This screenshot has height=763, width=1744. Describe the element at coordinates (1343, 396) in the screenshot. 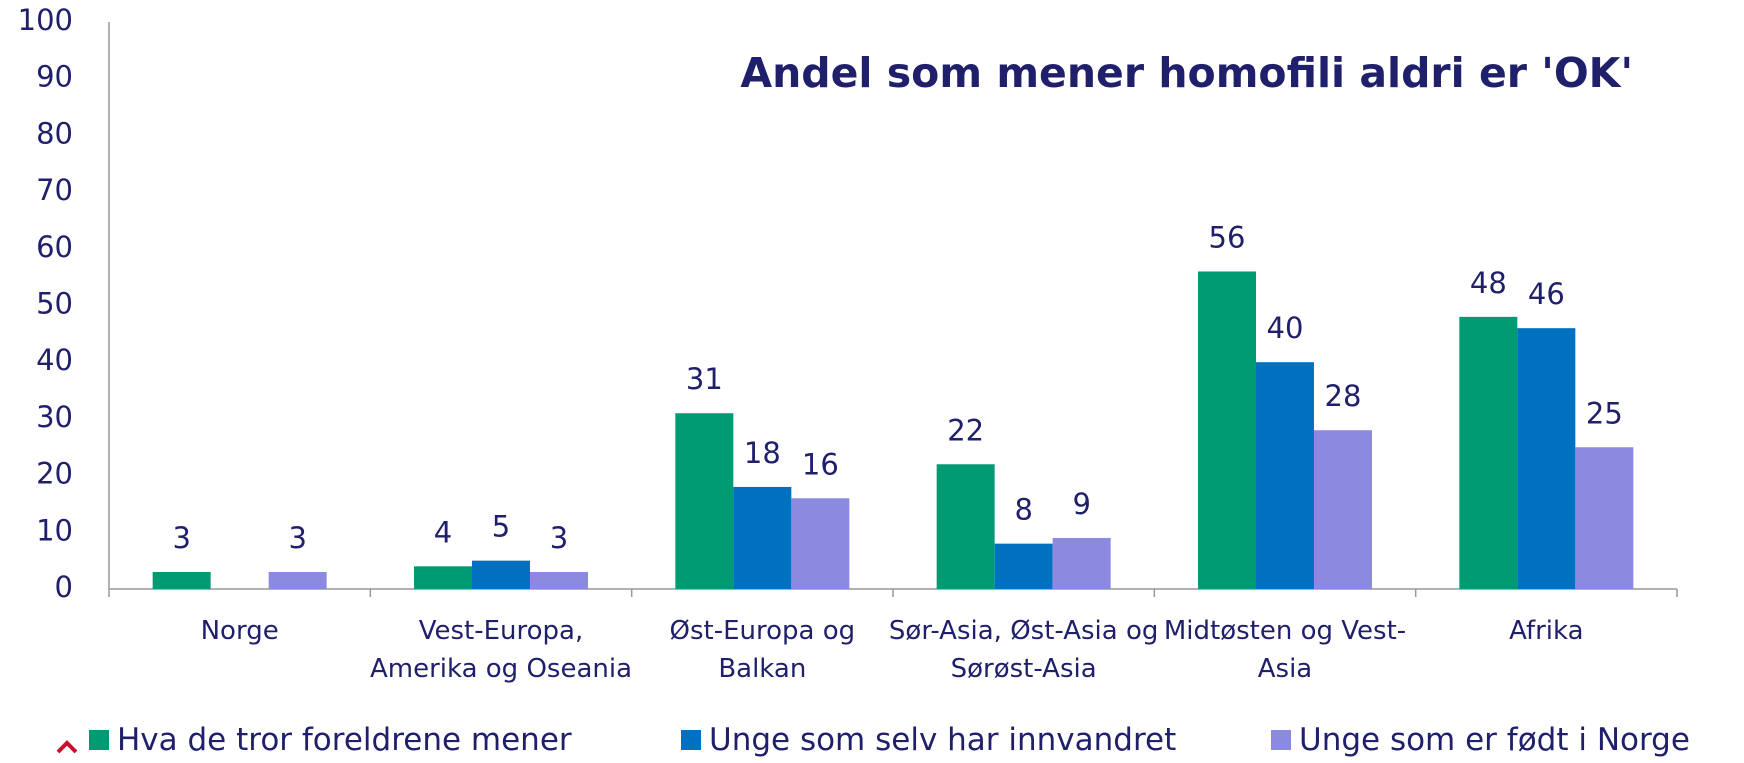

I see `data-label: 28` at that location.